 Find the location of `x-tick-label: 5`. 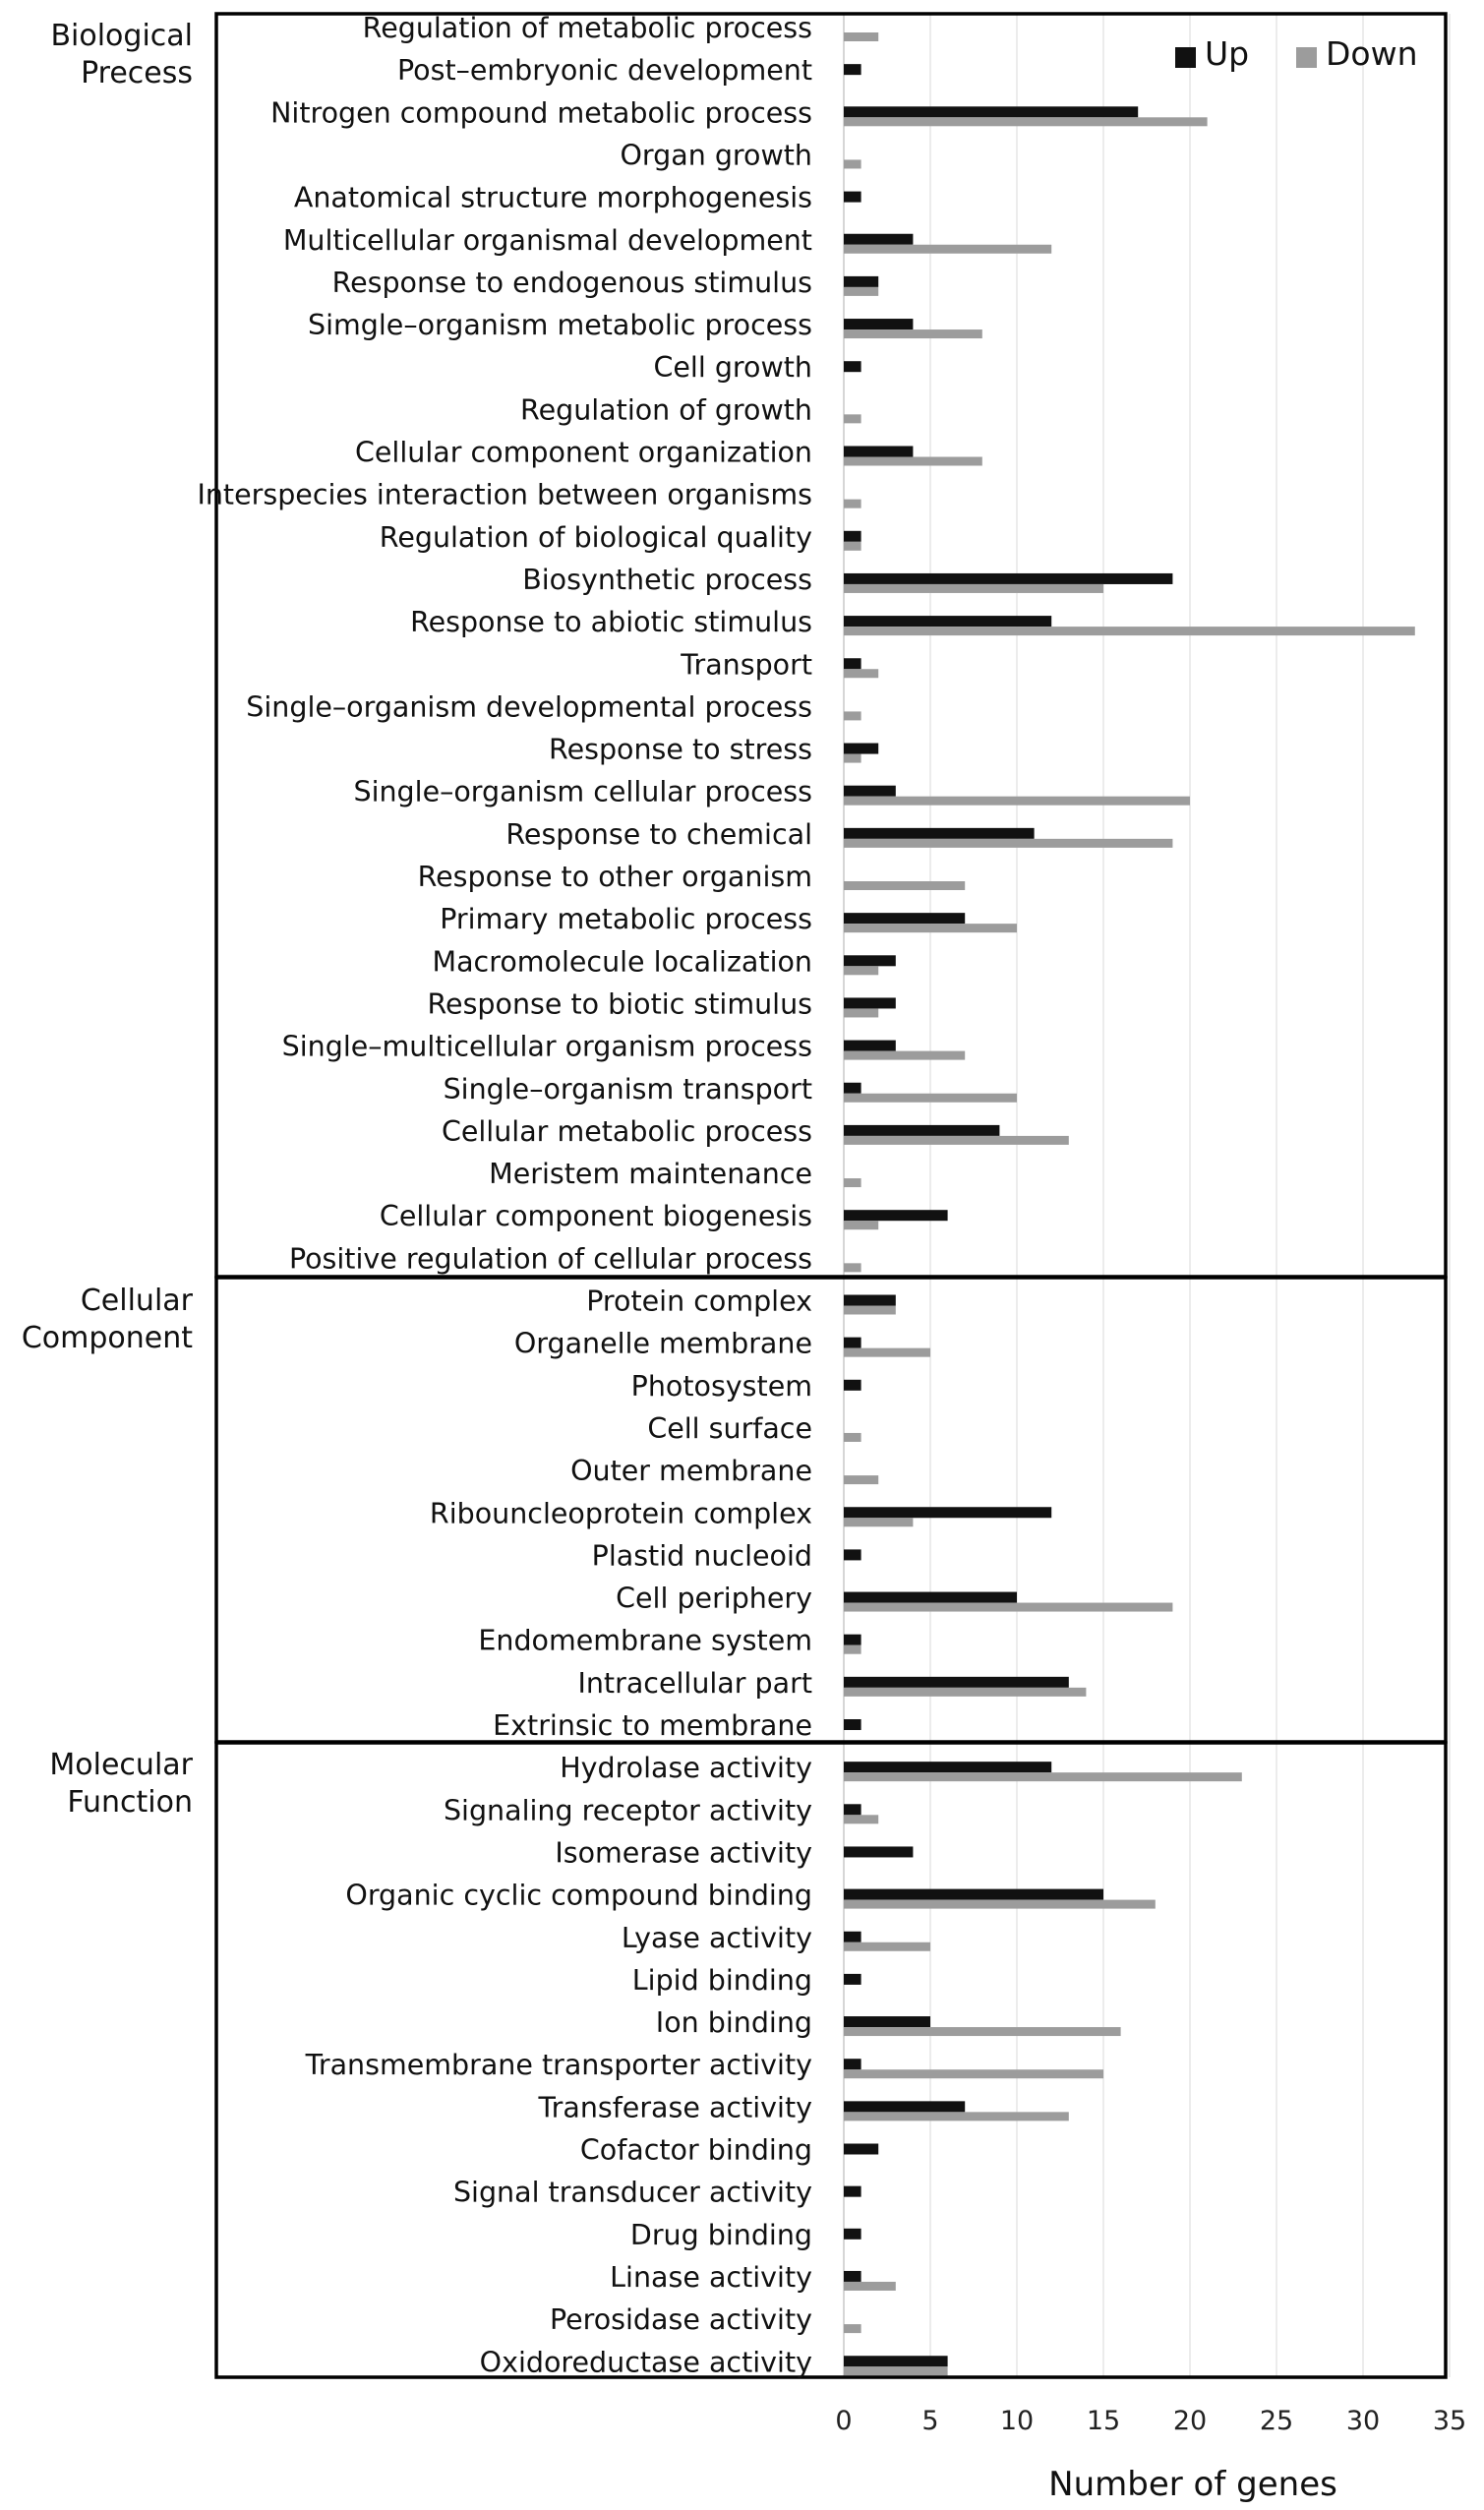

x-tick-label: 5 is located at coordinates (930, 2421).